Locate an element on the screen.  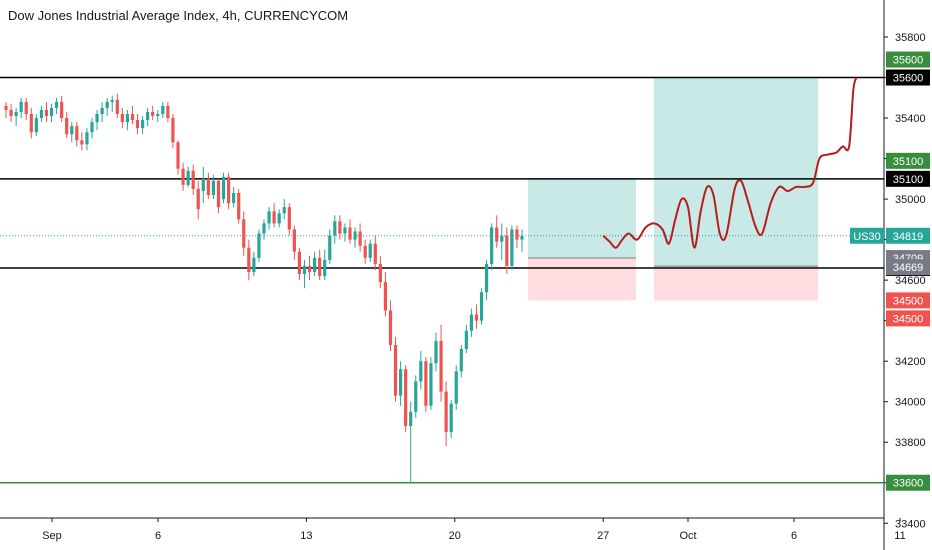
x-ticks: Sep 6 13 20 27 Oct 6 11 is located at coordinates (474, 530).